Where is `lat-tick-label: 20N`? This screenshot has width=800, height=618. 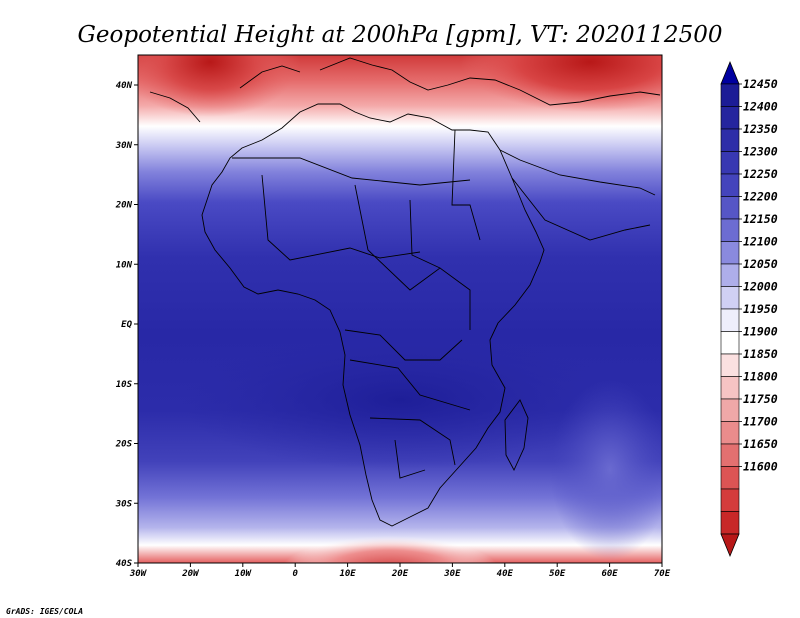 lat-tick-label: 20N is located at coordinates (124, 206).